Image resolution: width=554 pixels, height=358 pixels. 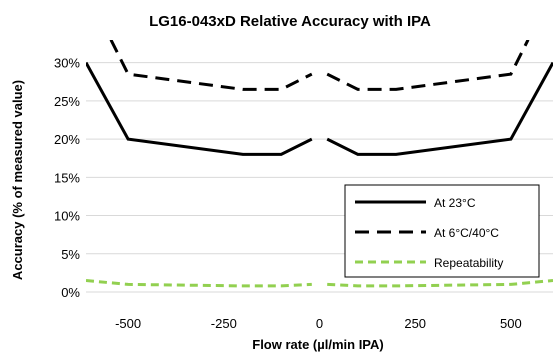 I want to click on legend-label: At 23°C, so click(x=455, y=203).